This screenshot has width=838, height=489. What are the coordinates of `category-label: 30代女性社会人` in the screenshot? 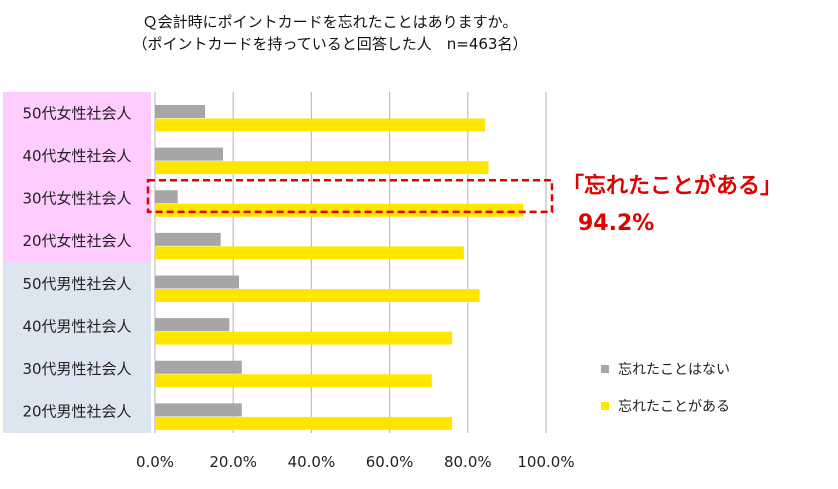 It's located at (76, 199).